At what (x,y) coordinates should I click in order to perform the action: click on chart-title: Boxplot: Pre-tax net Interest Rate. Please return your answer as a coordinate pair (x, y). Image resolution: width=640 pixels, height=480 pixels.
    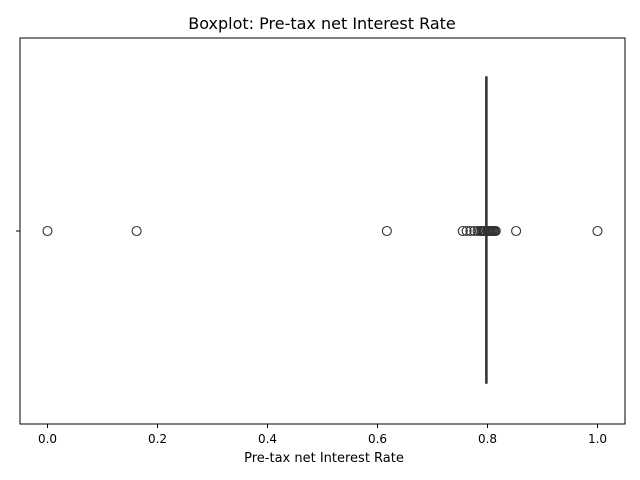
    Looking at the image, I should click on (322, 23).